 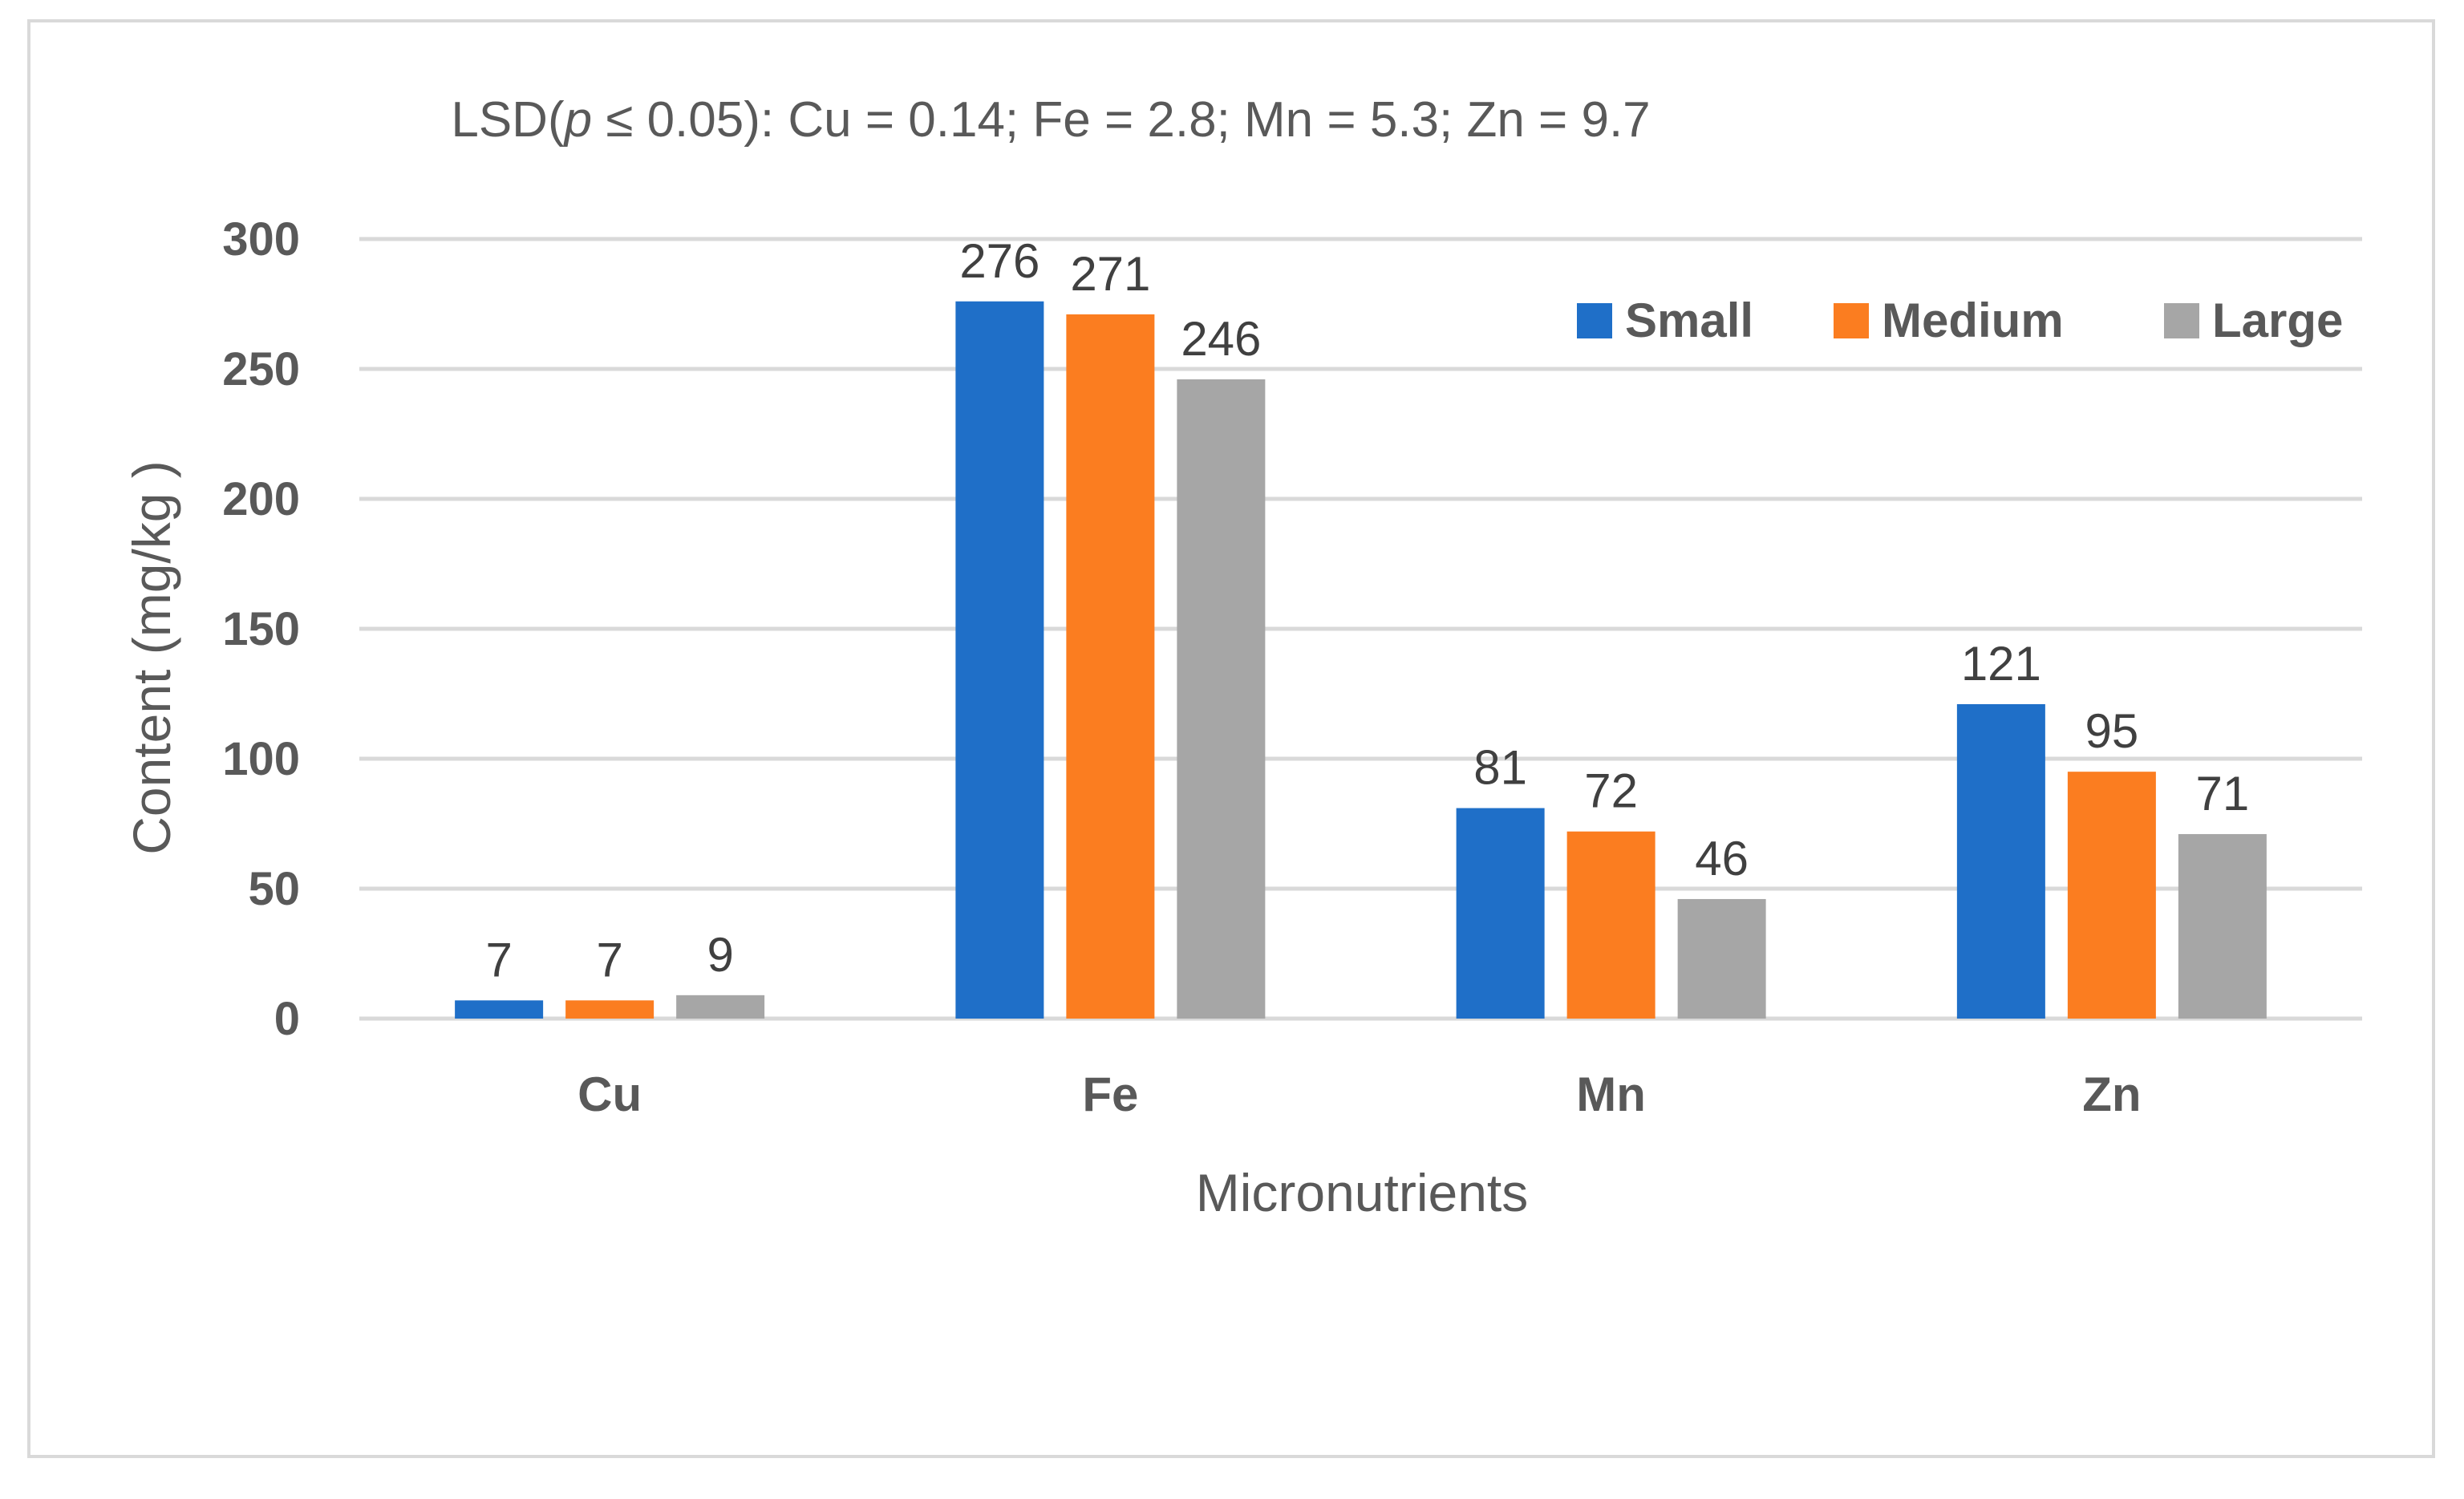 I want to click on annotation-prefix: LSD(, so click(x=508, y=120).